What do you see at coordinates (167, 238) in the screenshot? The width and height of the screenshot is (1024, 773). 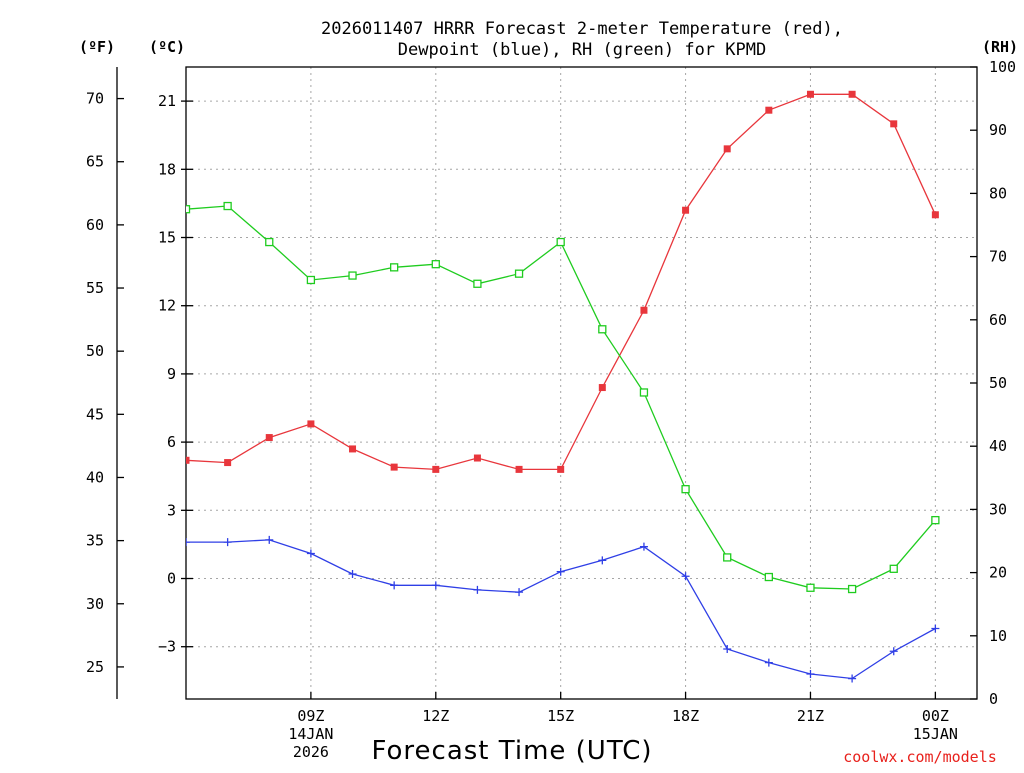 I see `celsius-tick-label: 15` at bounding box center [167, 238].